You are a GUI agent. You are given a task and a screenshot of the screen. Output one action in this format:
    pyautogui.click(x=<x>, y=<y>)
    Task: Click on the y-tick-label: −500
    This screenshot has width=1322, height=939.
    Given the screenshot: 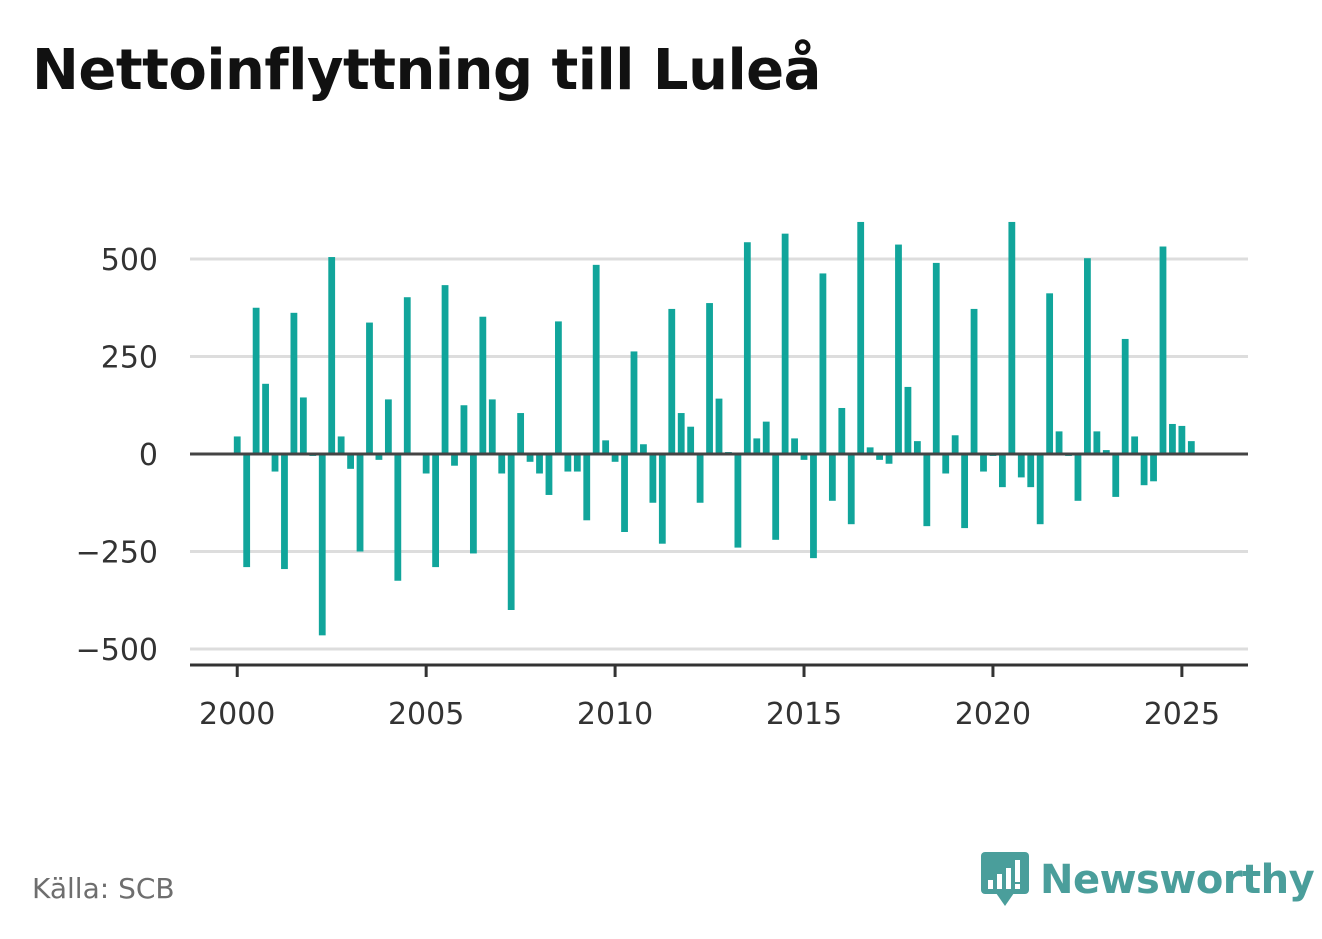 What is the action you would take?
    pyautogui.click(x=117, y=650)
    